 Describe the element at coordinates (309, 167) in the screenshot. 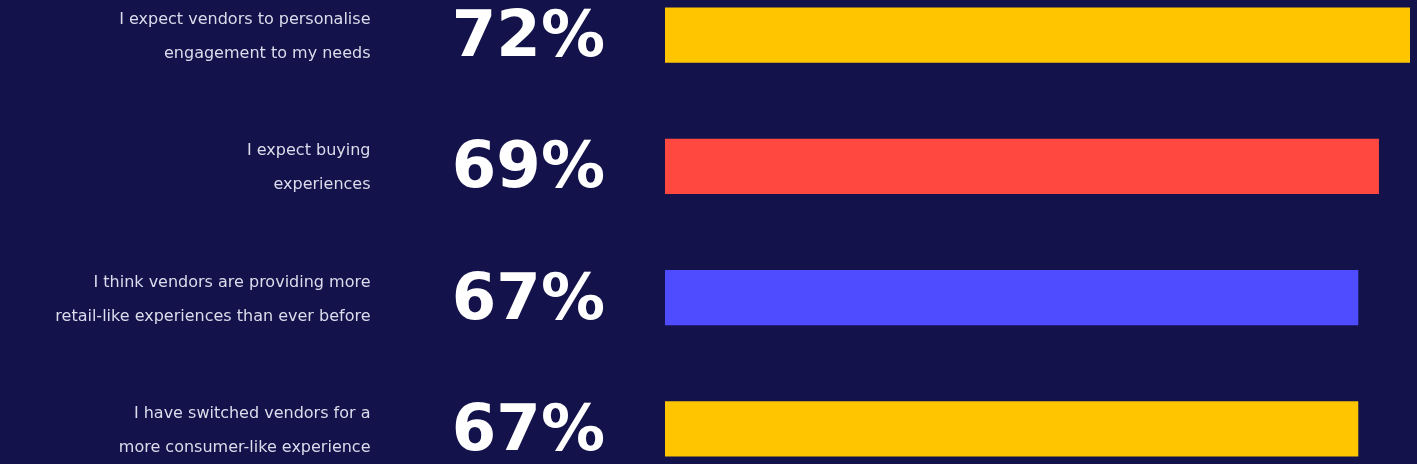

I see `y-tick-label: I expect buying experiences` at that location.